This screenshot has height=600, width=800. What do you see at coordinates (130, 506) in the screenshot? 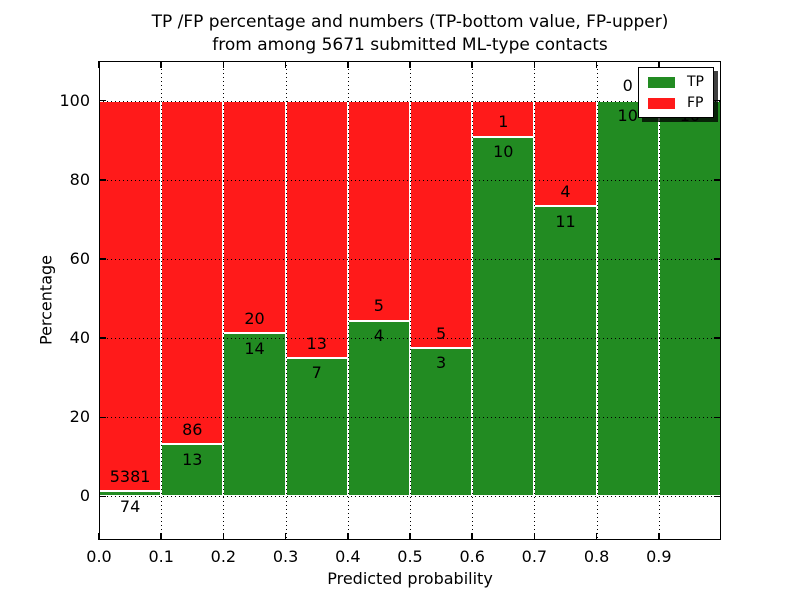
I see `tp-count-label: 74` at bounding box center [130, 506].